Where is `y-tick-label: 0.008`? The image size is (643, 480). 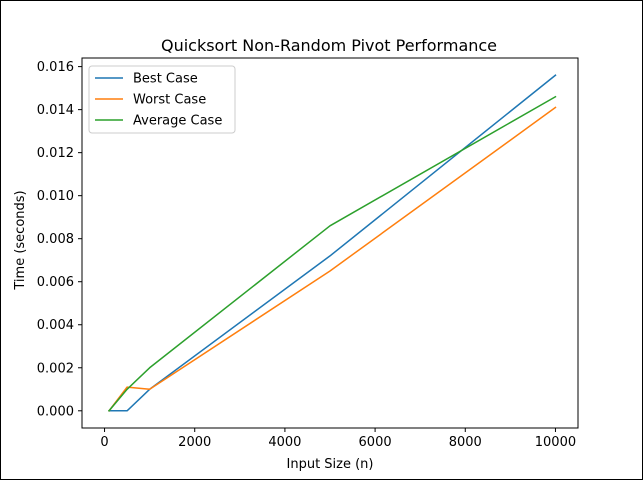
y-tick-label: 0.008 is located at coordinates (55, 239).